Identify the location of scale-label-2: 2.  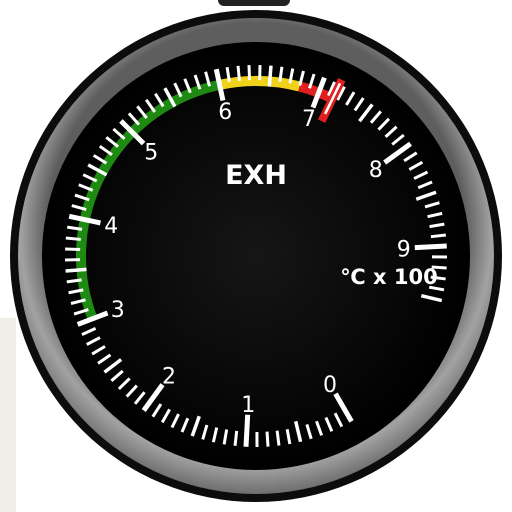
(169, 377).